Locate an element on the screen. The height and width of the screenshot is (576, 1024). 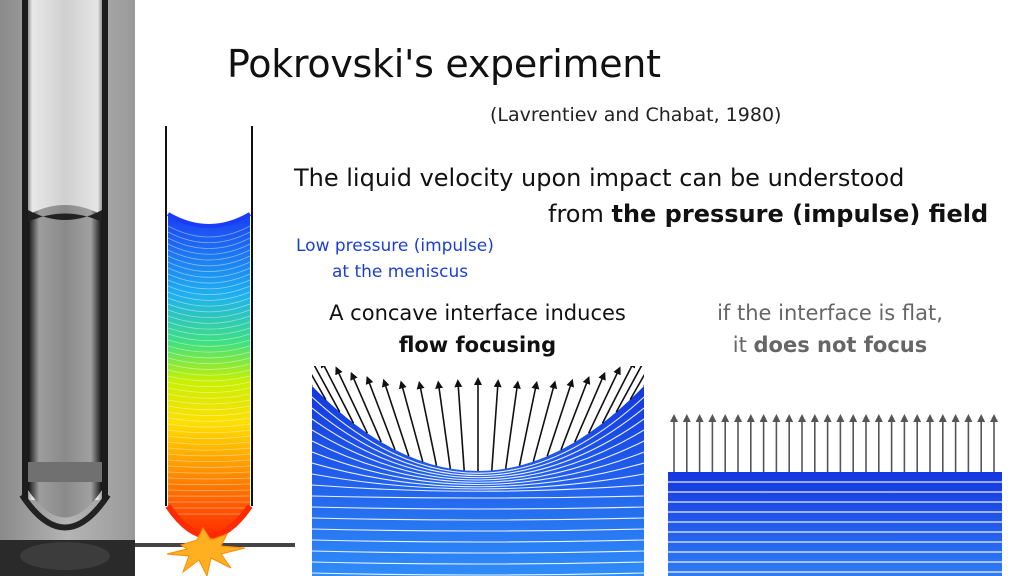
meniscus-note: Low pressure (impulse) at the meniscus is located at coordinates (395, 259).